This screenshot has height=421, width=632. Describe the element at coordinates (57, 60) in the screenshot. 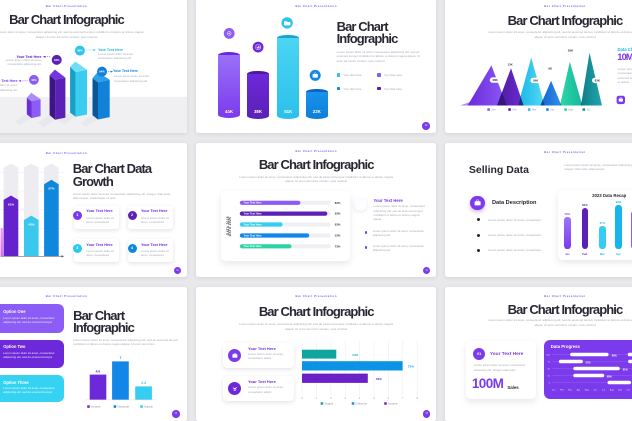

I see `svg-text: 64%` at that location.